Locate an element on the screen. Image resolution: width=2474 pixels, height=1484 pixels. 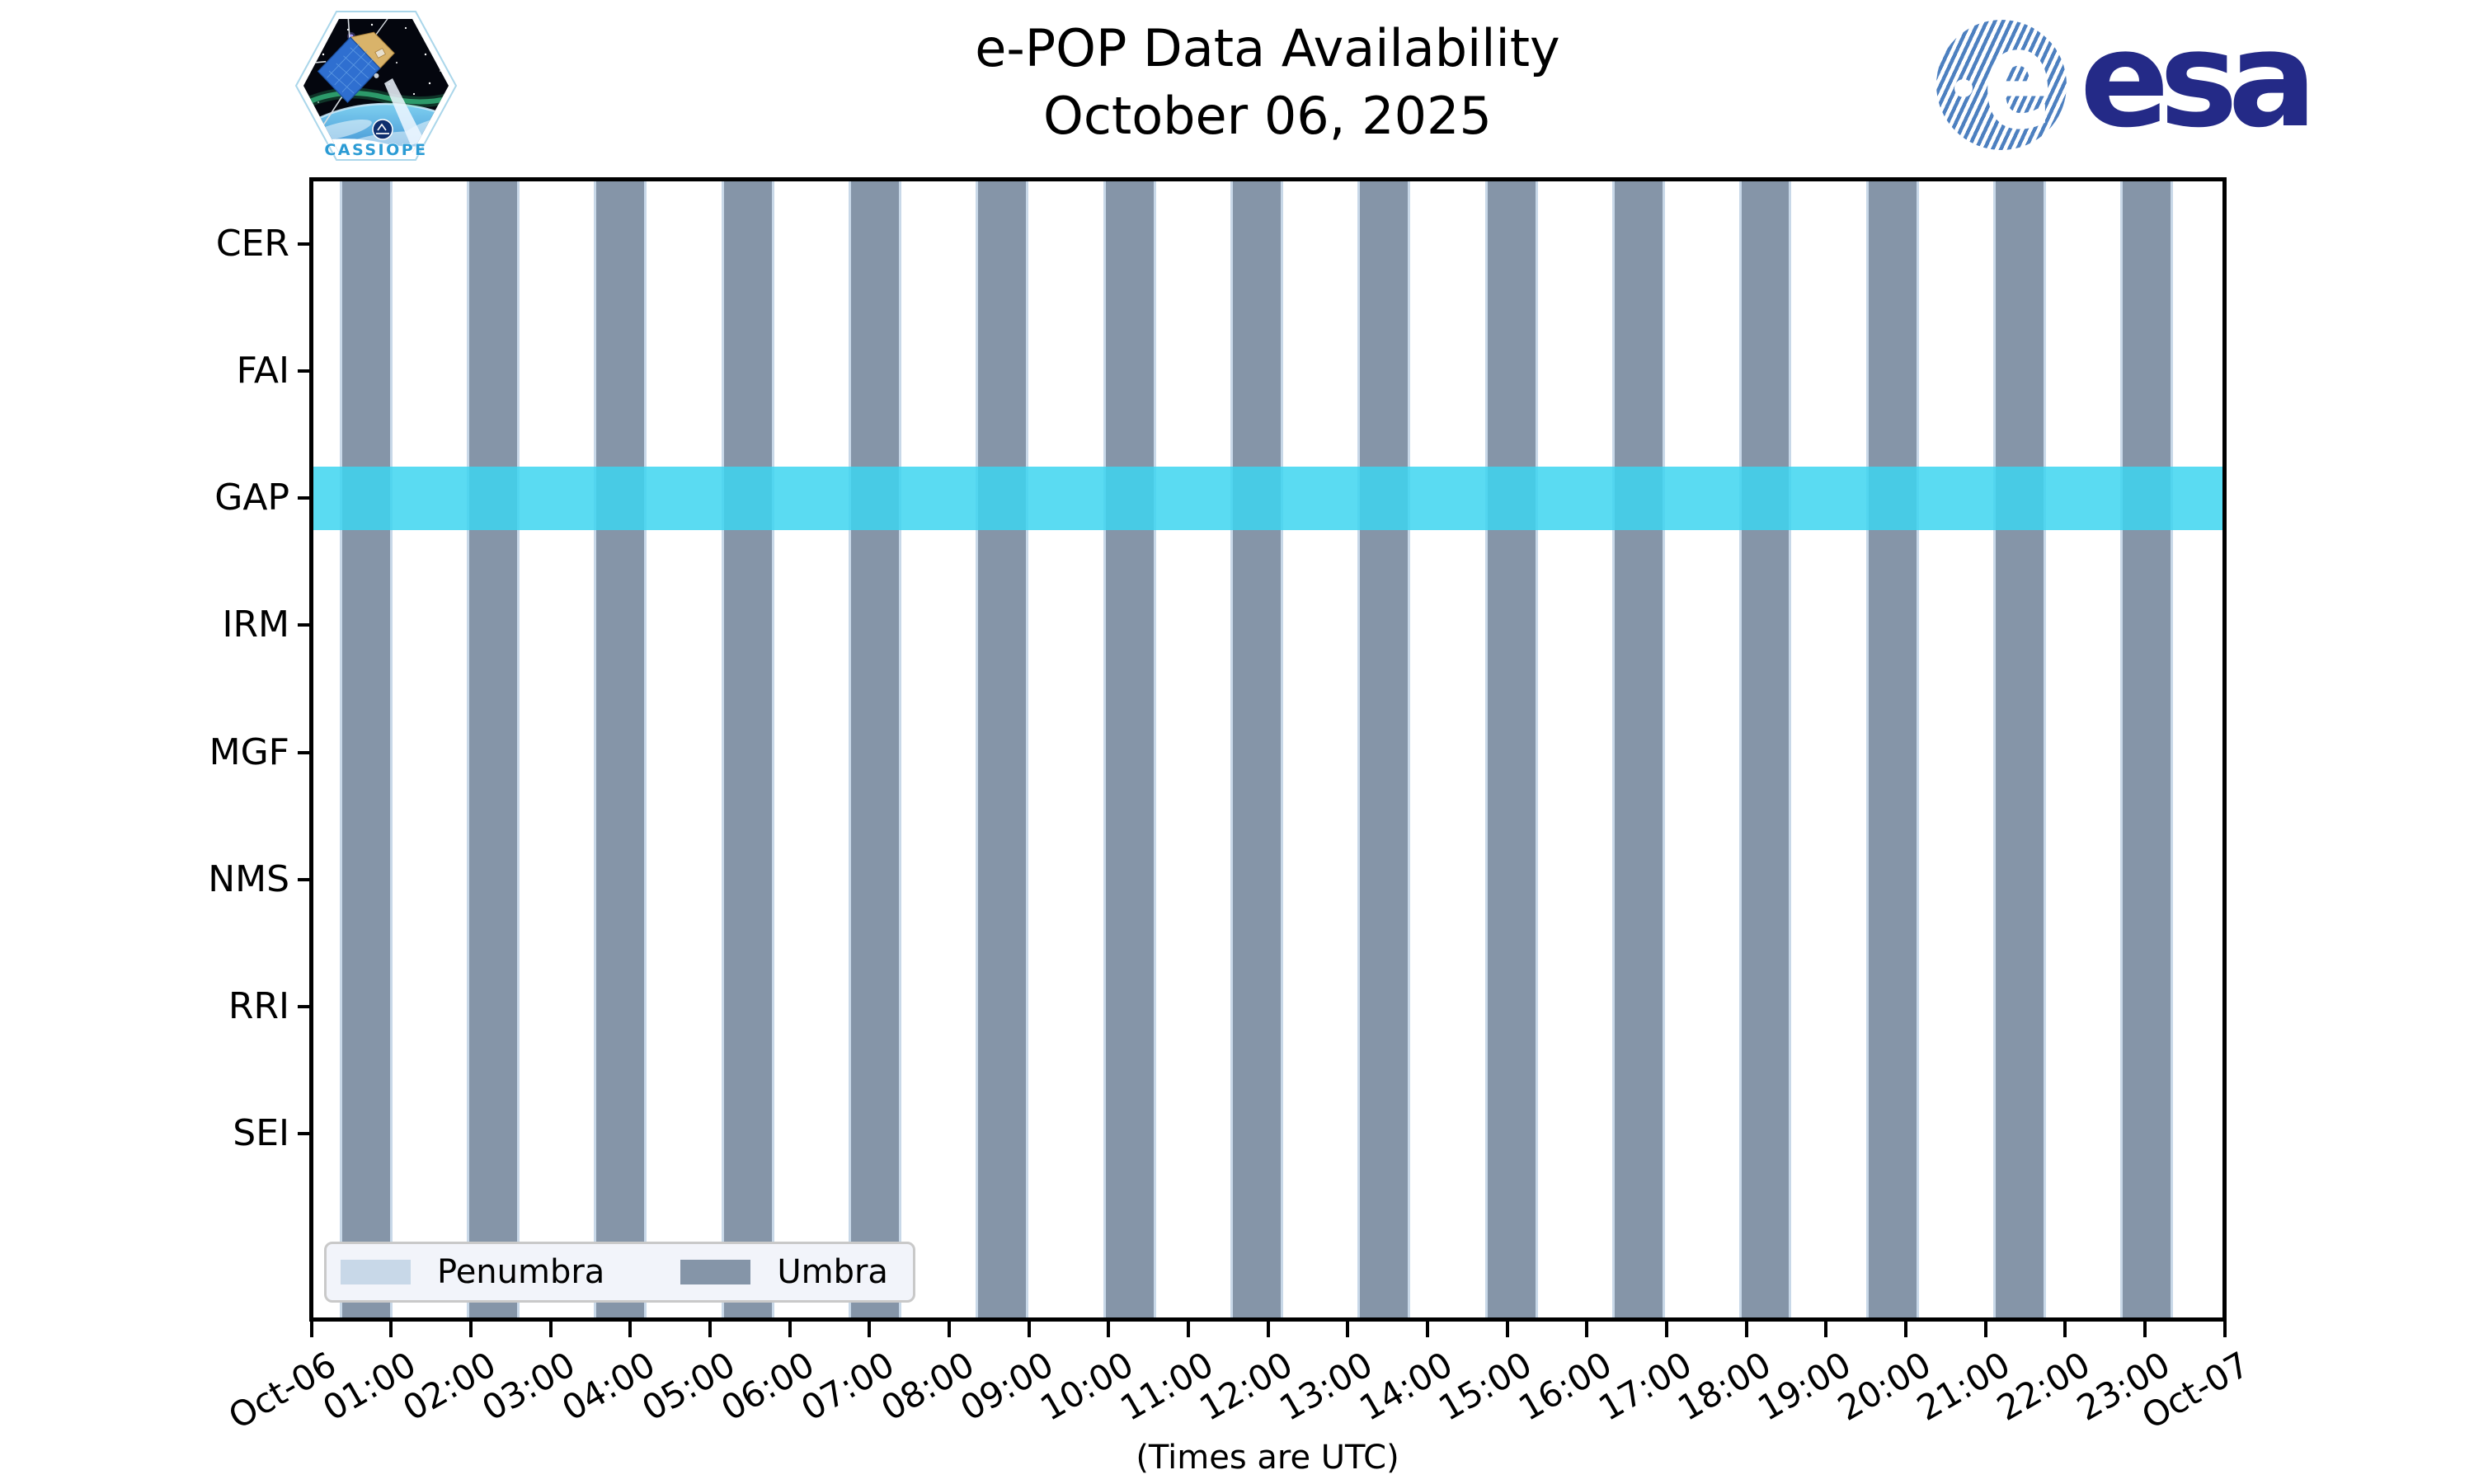
x-axis-title: (Times are UTC) is located at coordinates (1267, 1458).